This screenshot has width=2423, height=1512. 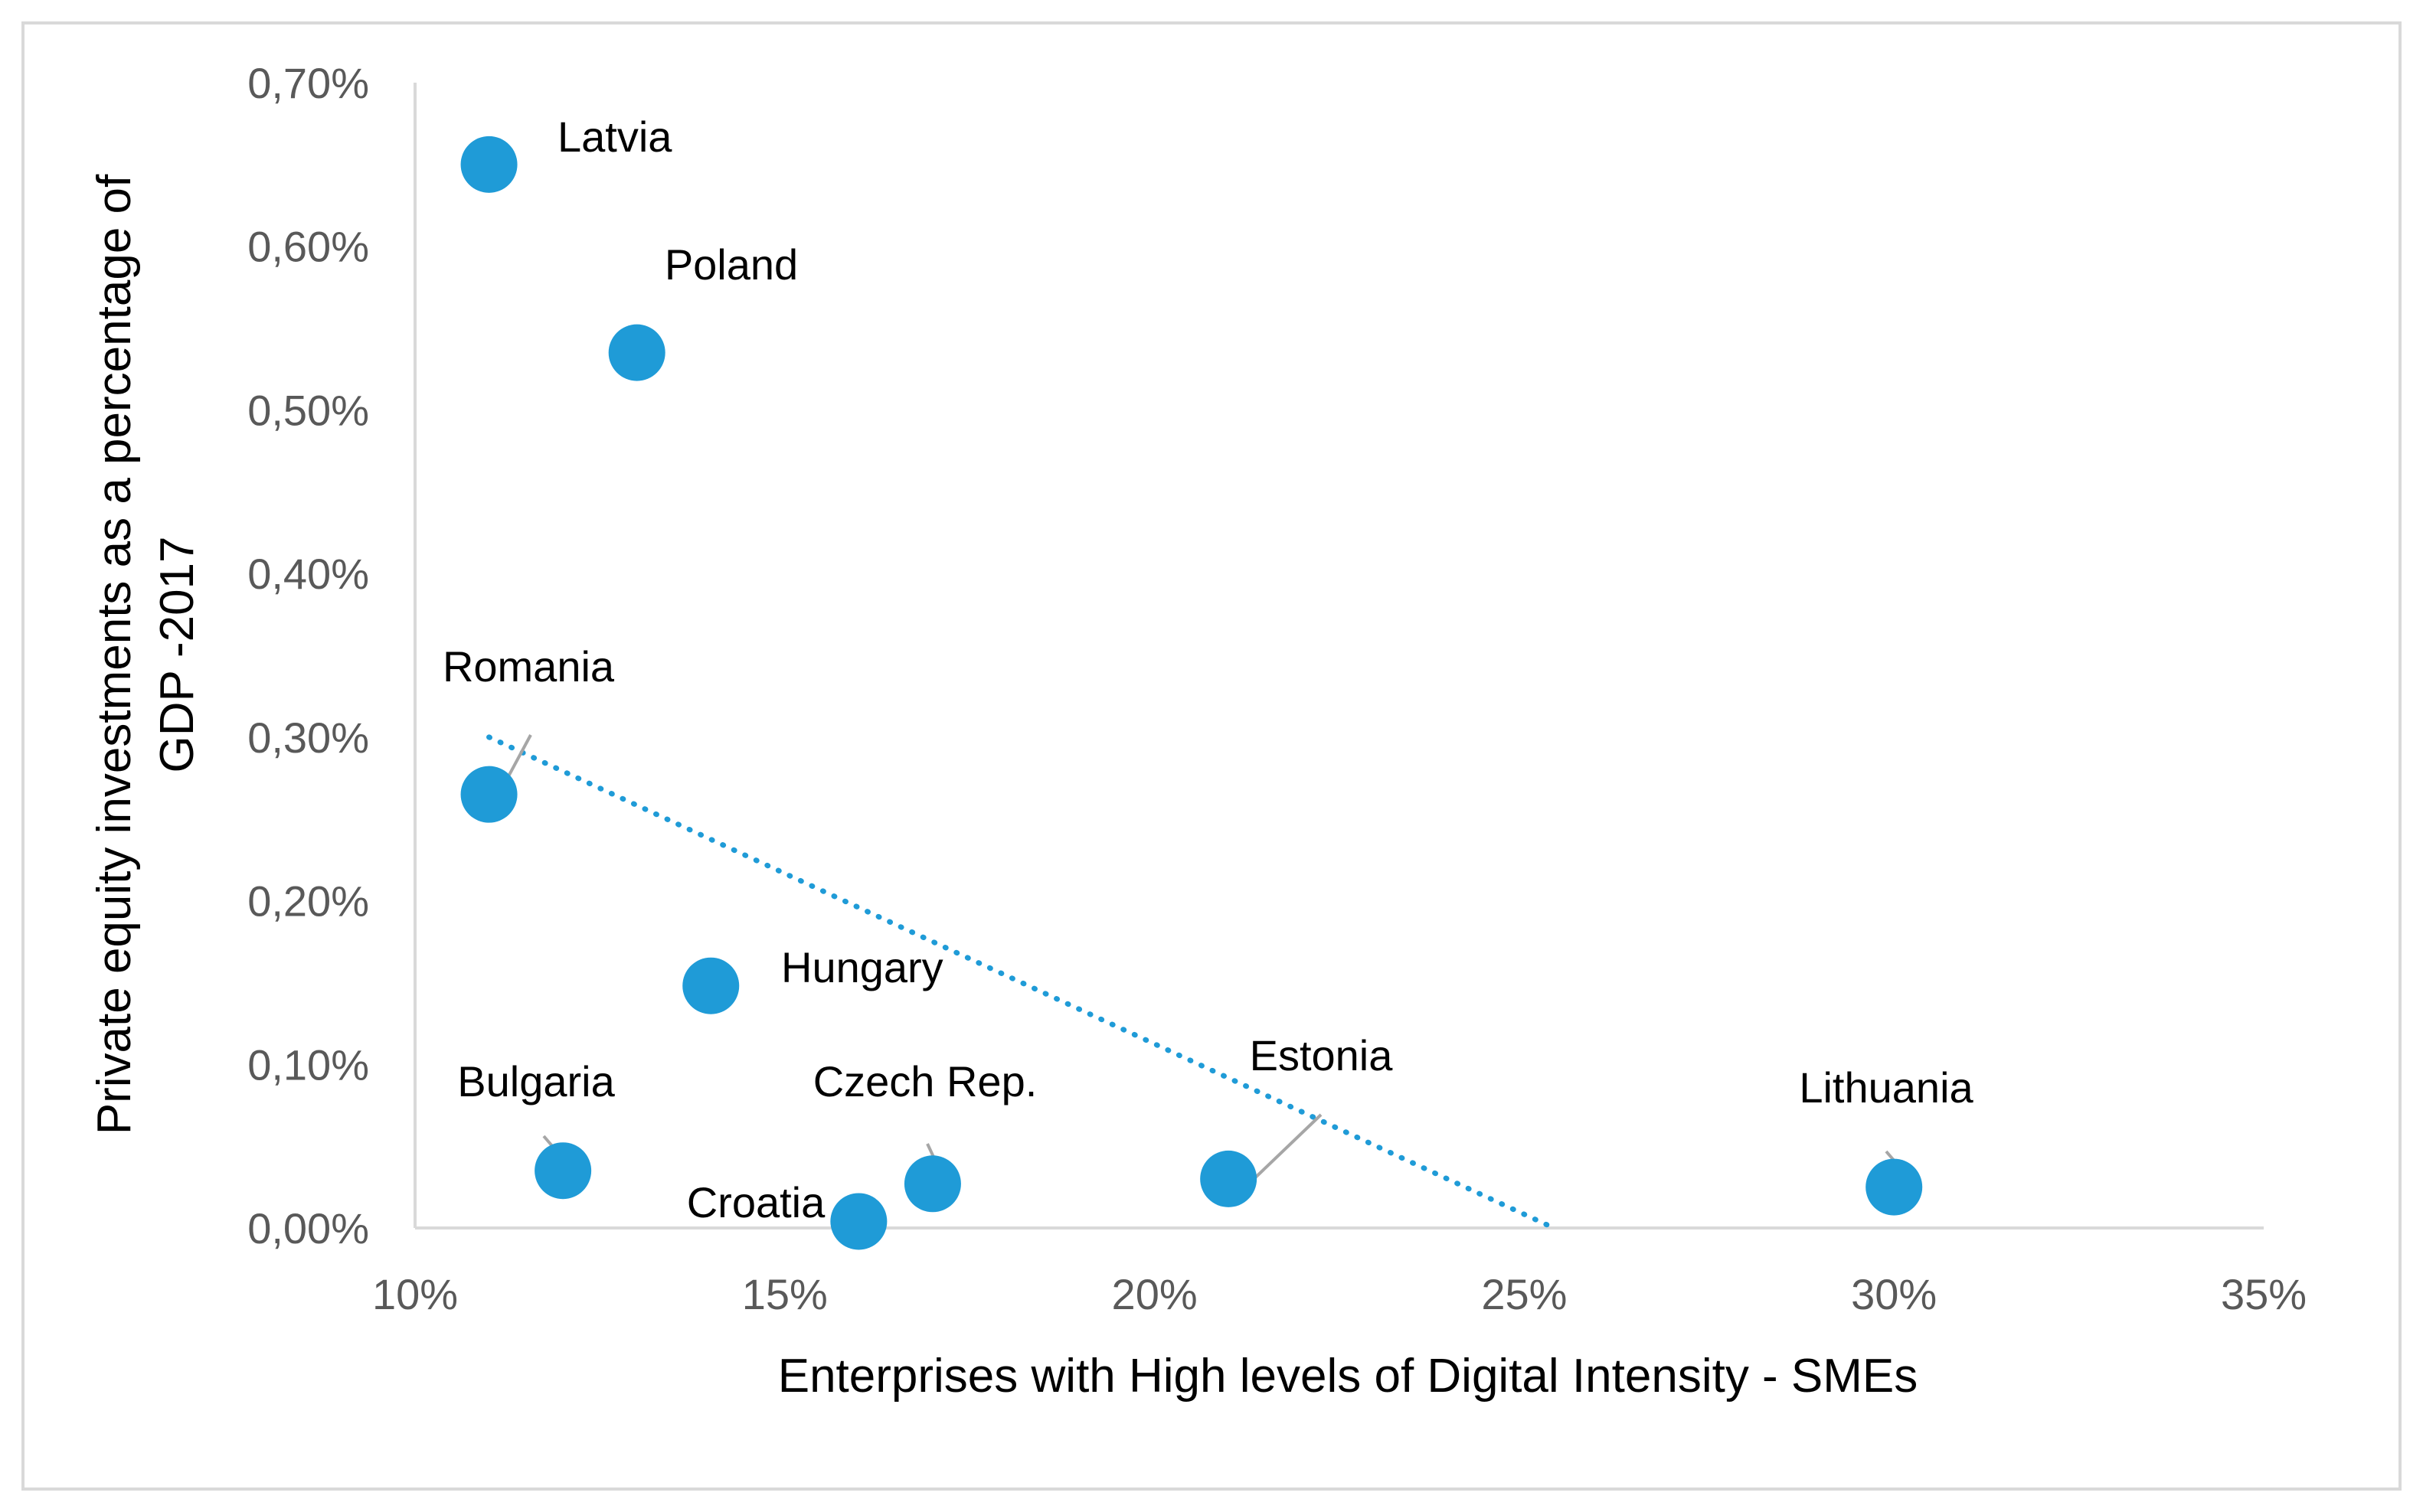 What do you see at coordinates (925, 1081) in the screenshot?
I see `point-label-czech-rep-: Czech Rep.` at bounding box center [925, 1081].